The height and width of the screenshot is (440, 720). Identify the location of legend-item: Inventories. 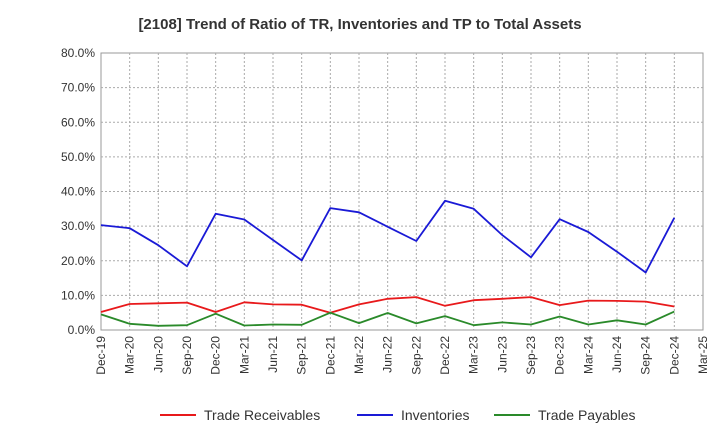
(413, 415).